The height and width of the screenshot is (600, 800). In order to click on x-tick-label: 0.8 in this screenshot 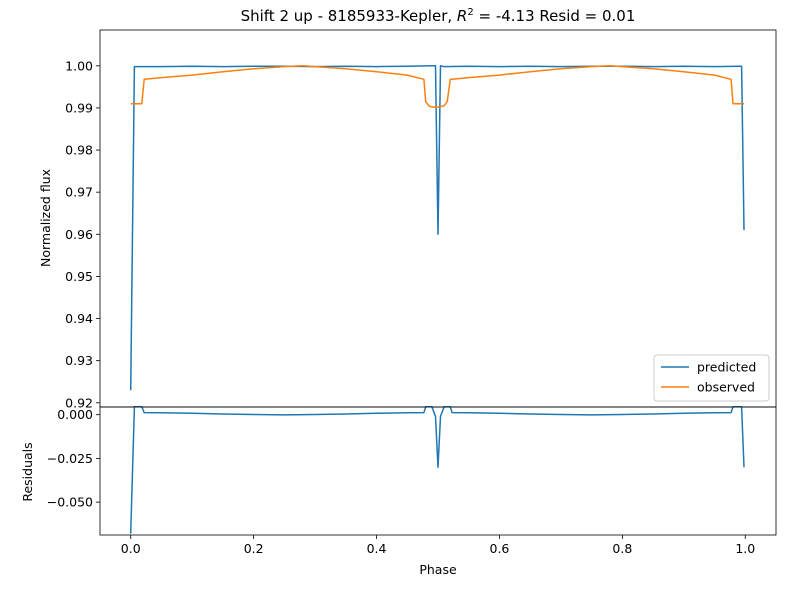, I will do `click(622, 548)`.